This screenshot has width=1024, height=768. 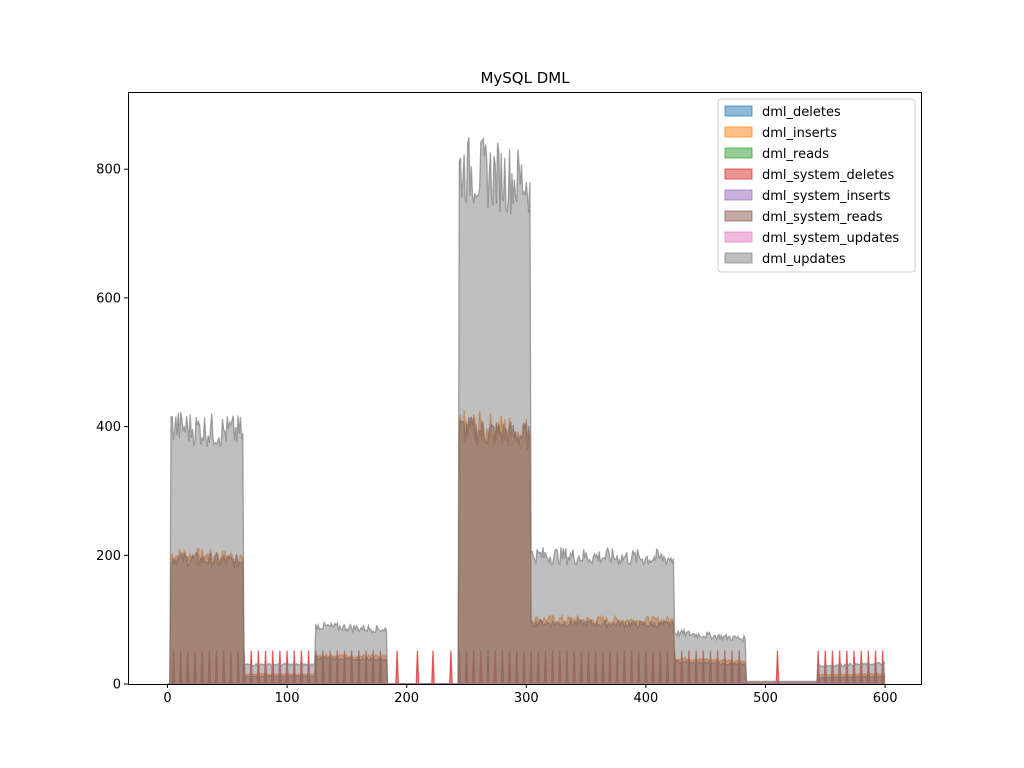 What do you see at coordinates (828, 175) in the screenshot?
I see `legend-label-dml_system_deletes: dml_system_deletes` at bounding box center [828, 175].